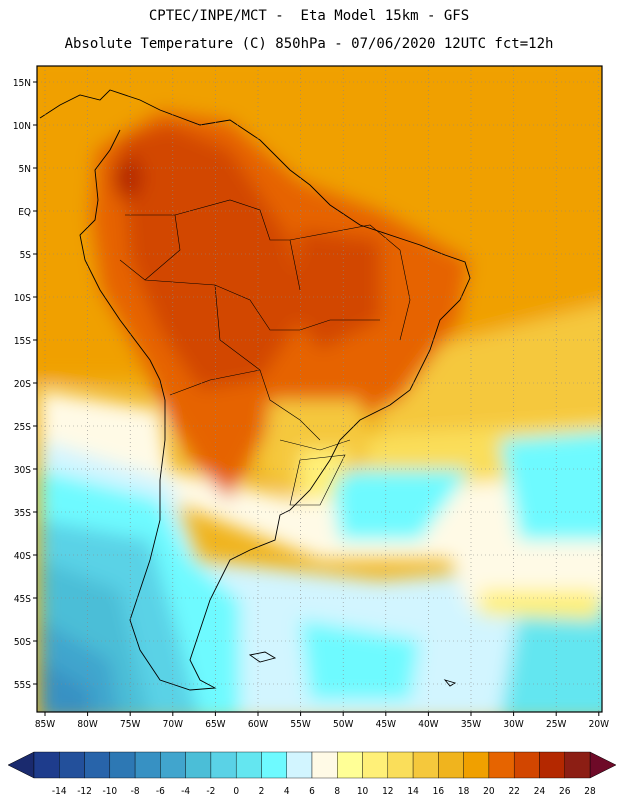 The image size is (618, 800). What do you see at coordinates (599, 724) in the screenshot?
I see `lon-label: 20W` at bounding box center [599, 724].